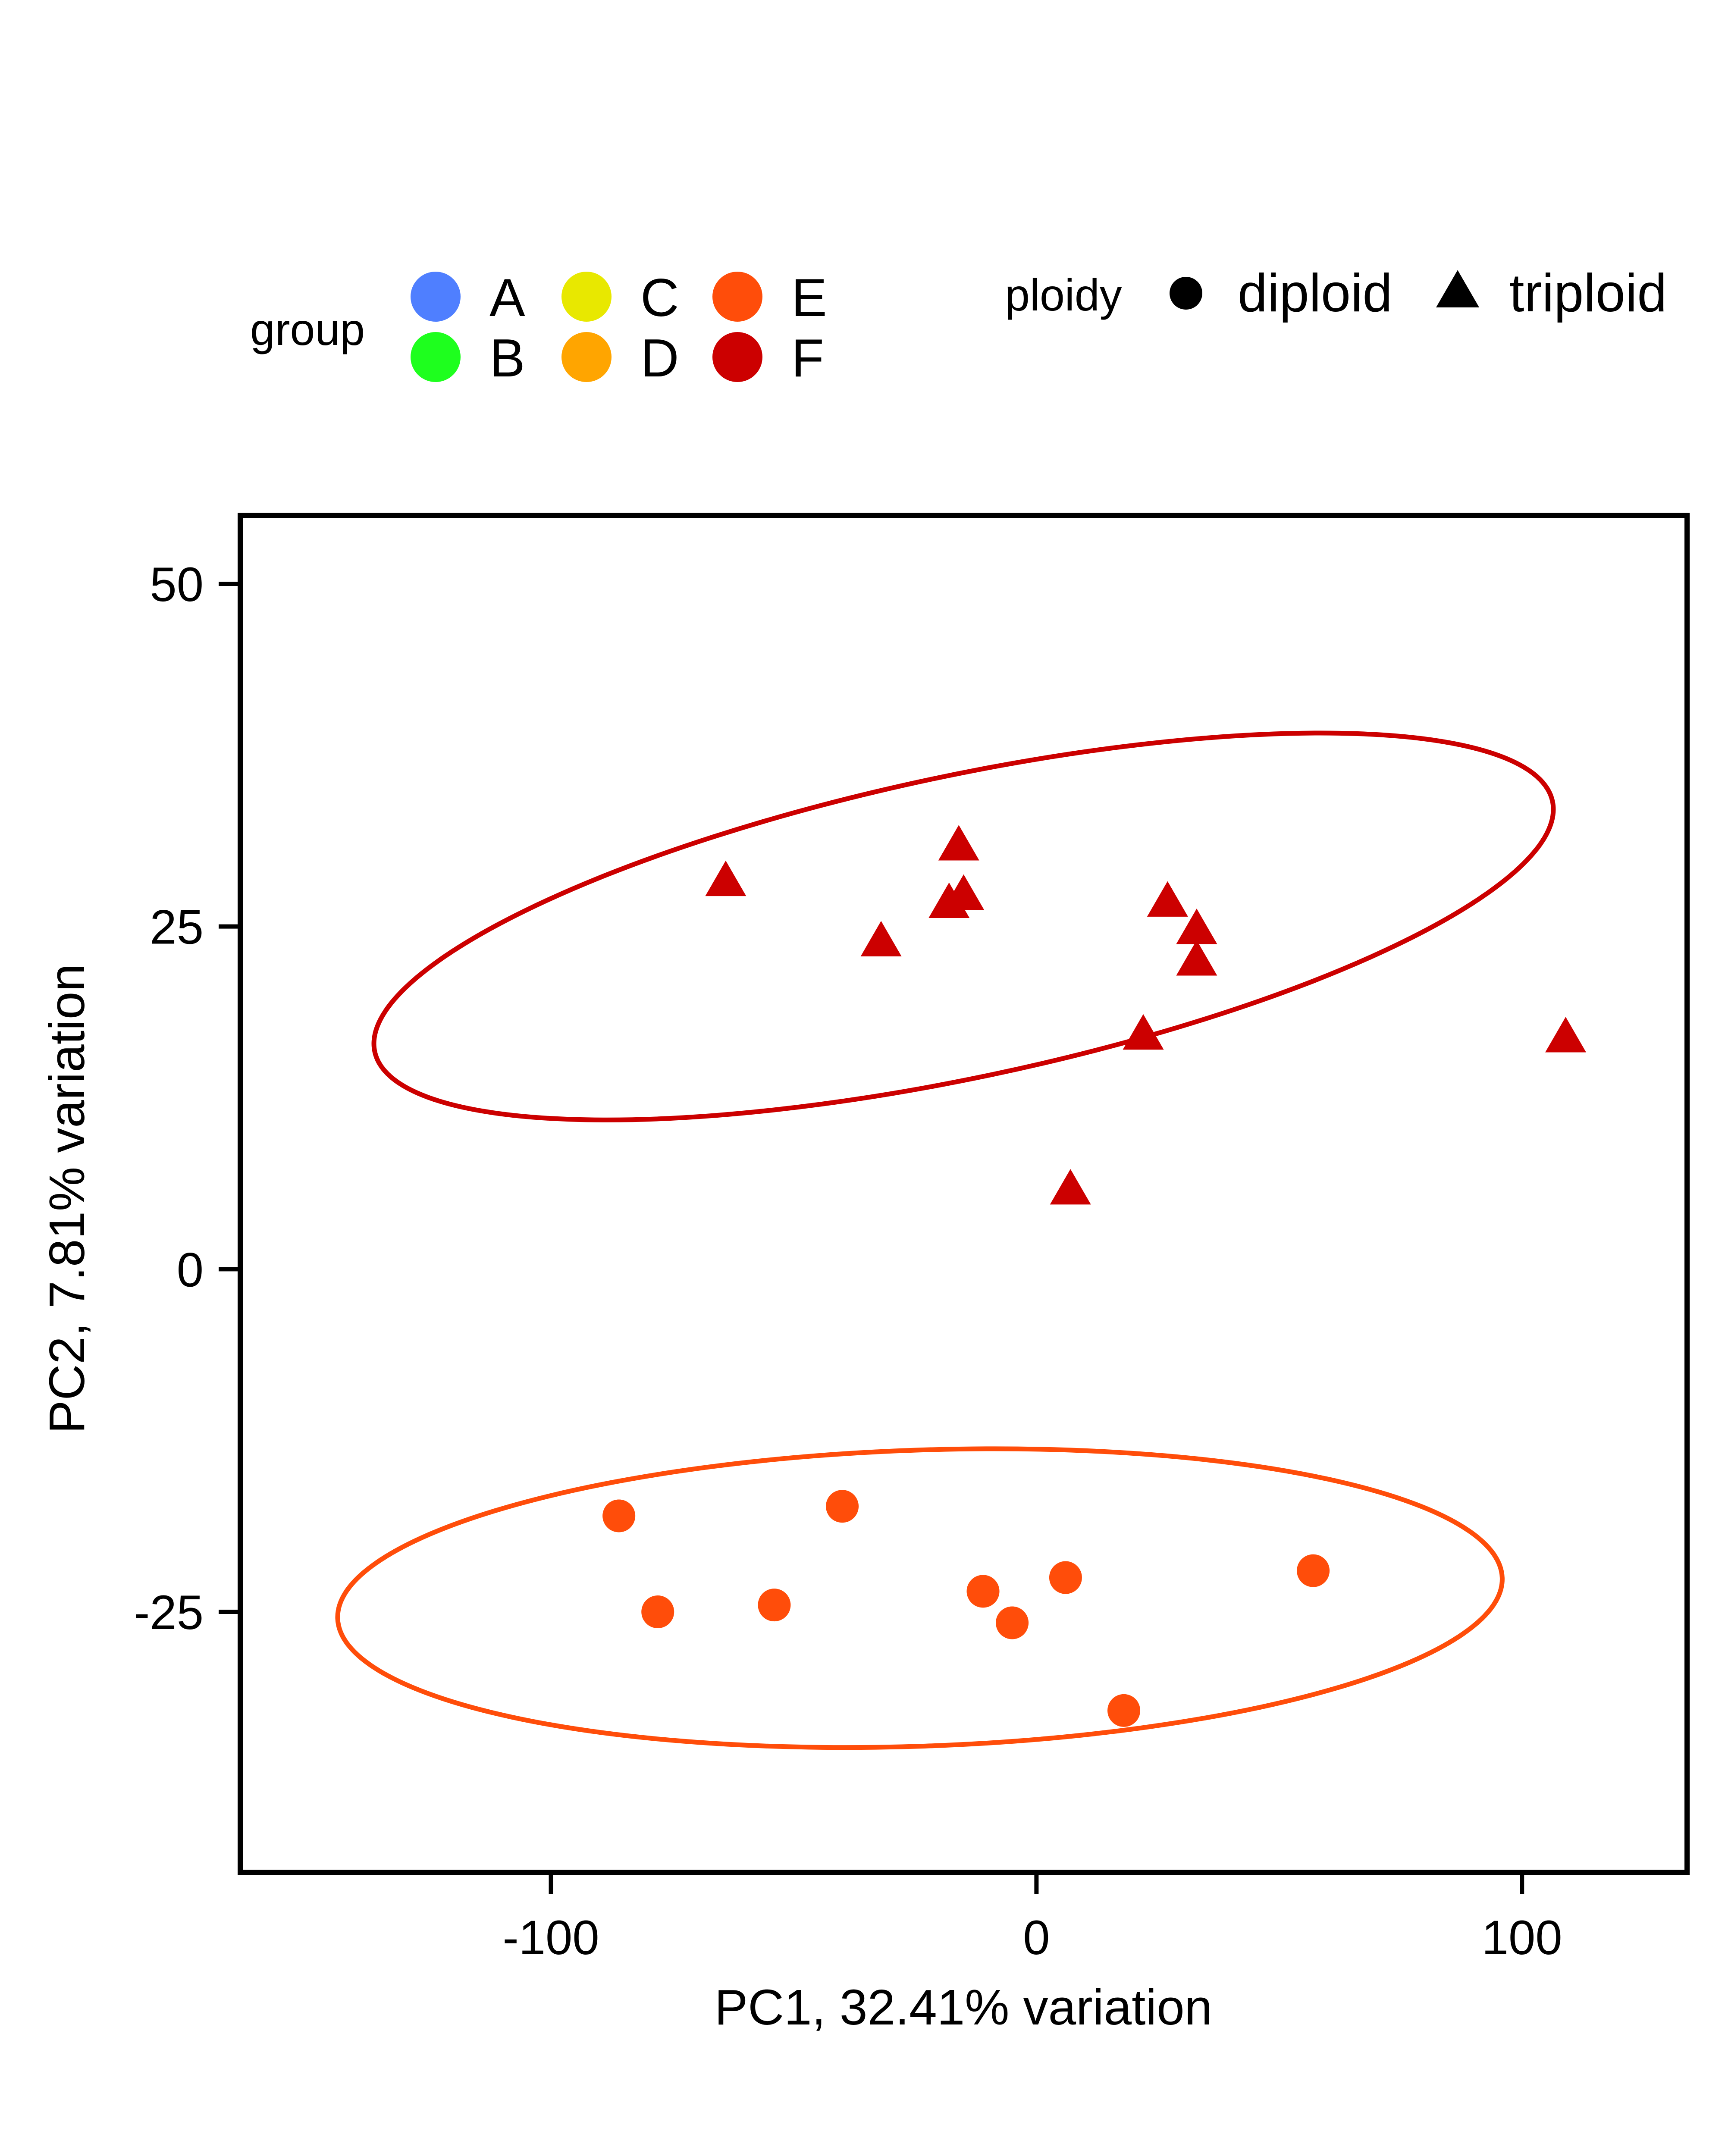  I want to click on group-legend-title: group, so click(308, 330).